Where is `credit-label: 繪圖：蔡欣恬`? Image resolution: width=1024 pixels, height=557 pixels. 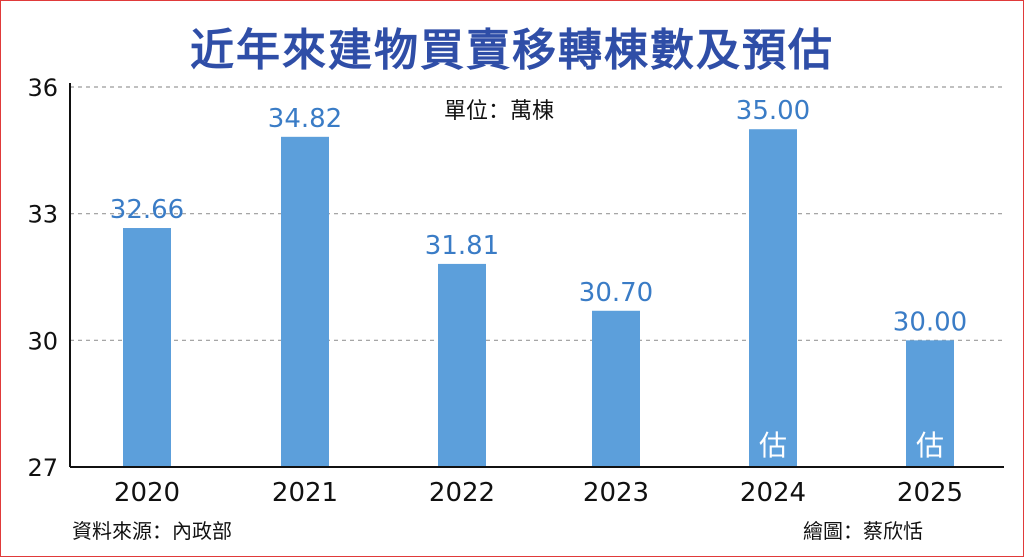 credit-label: 繪圖：蔡欣恬 is located at coordinates (863, 531).